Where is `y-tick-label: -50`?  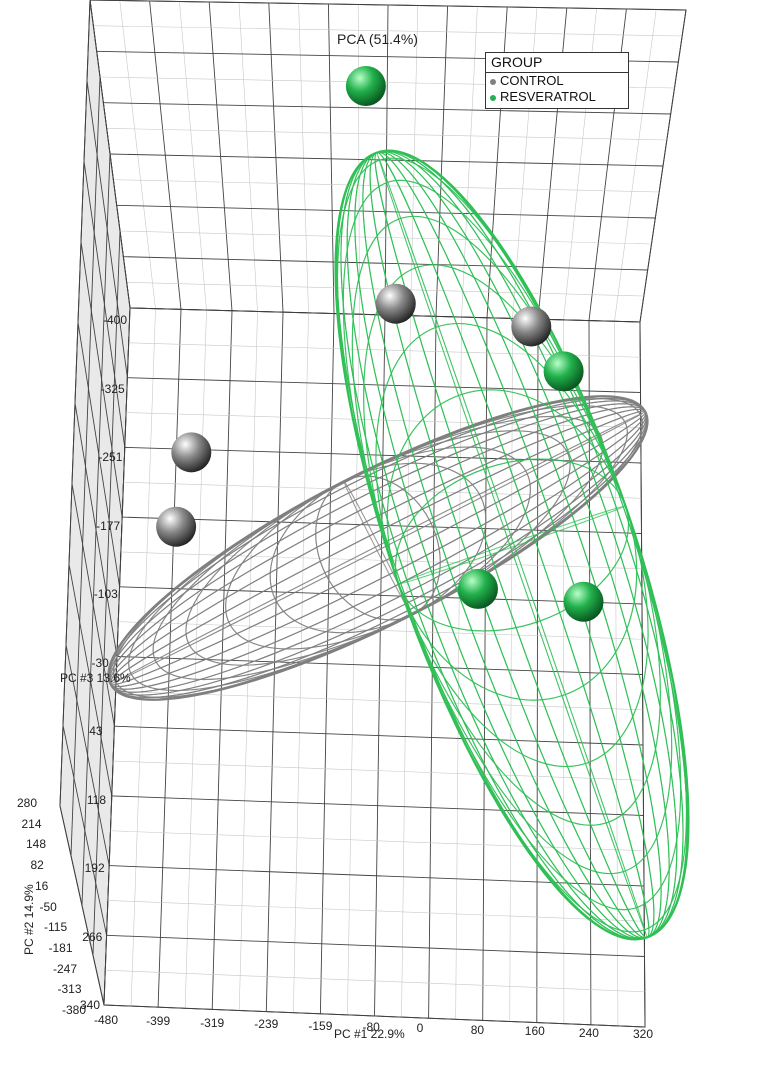
y-tick-label: -50 is located at coordinates (48, 906).